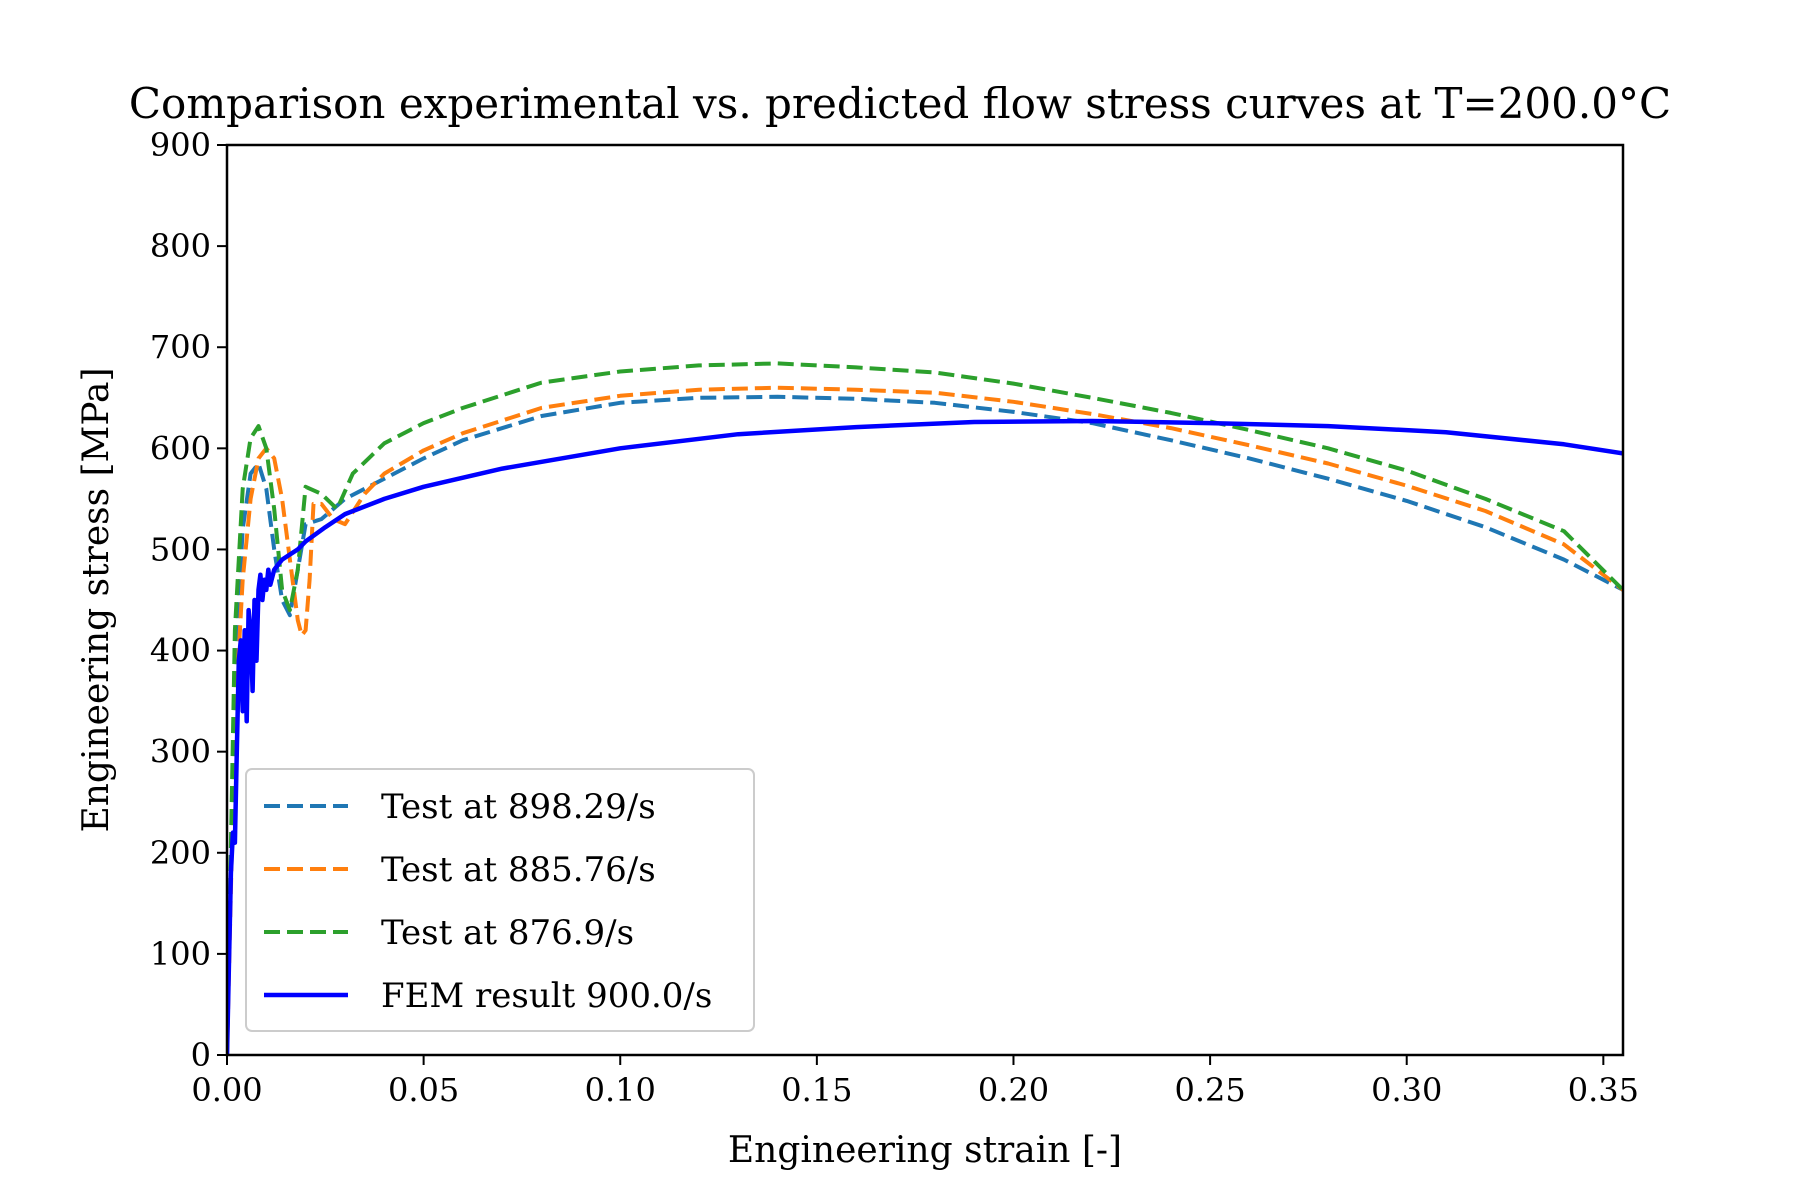  What do you see at coordinates (925, 1150) in the screenshot?
I see `x-axis-label: Engineering strain [-]` at bounding box center [925, 1150].